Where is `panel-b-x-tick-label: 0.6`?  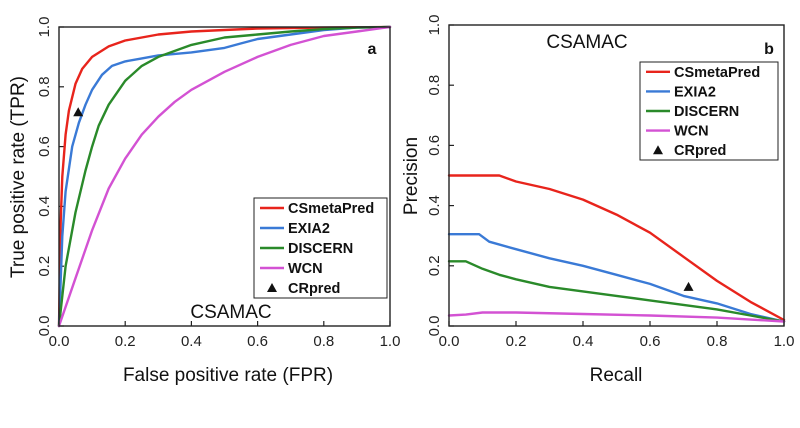 panel-b-x-tick-label: 0.6 is located at coordinates (650, 341).